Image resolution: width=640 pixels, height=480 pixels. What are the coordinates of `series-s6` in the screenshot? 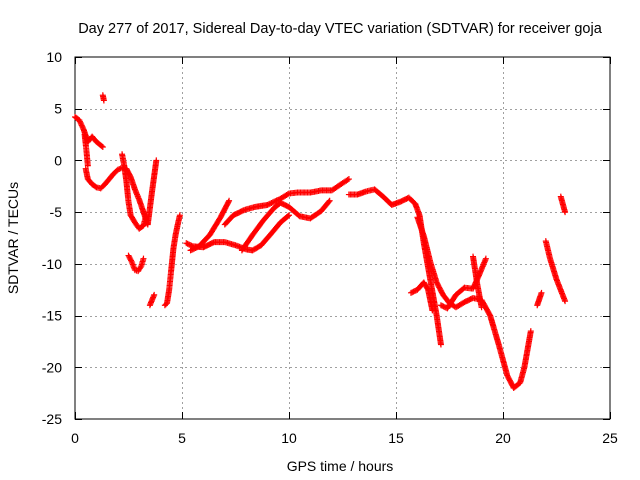 It's located at (136, 263).